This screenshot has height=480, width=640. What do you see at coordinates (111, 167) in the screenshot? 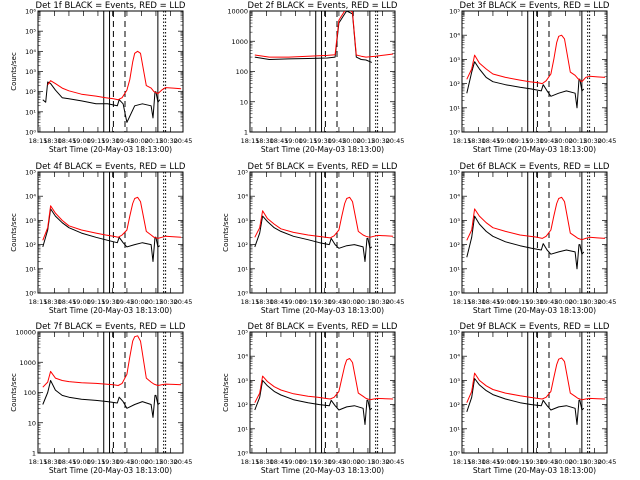
I see `chart-title: Det 4f BLACK = Events, RED = LLD` at bounding box center [111, 167].